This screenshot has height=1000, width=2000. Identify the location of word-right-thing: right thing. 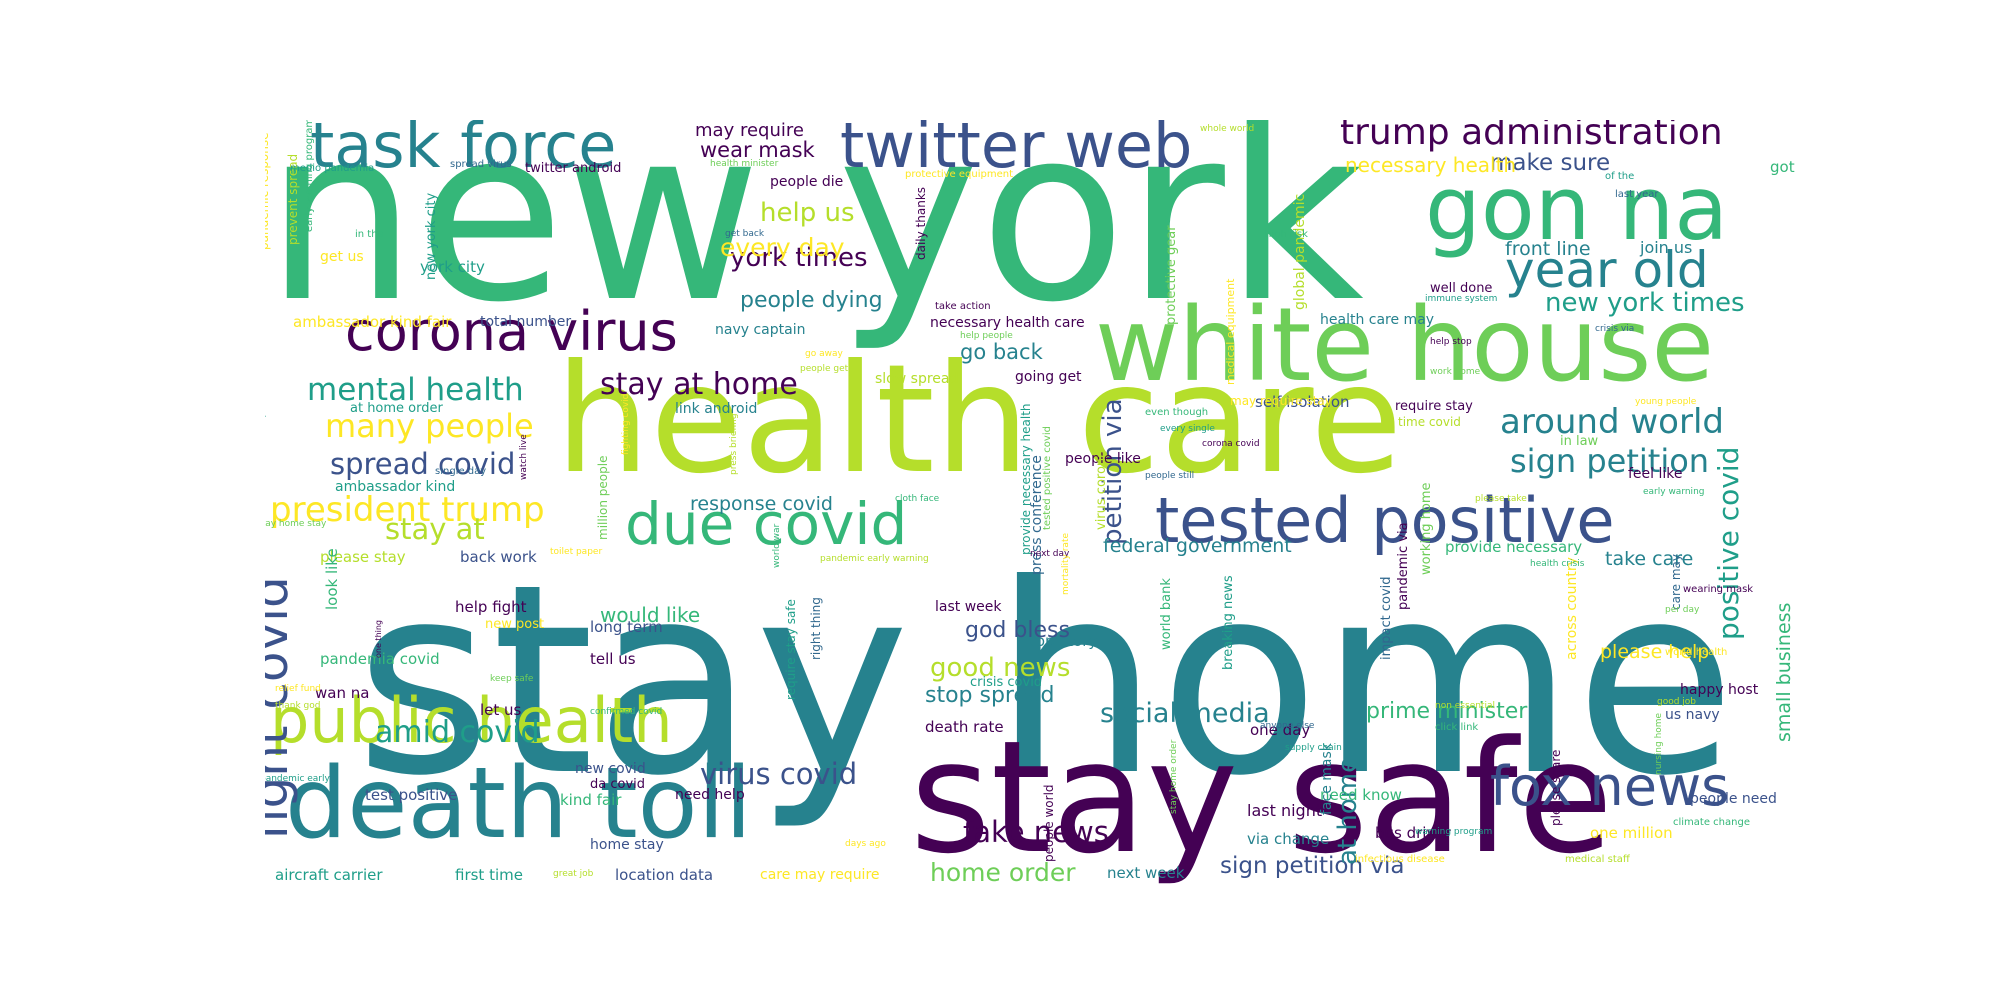
(816, 628).